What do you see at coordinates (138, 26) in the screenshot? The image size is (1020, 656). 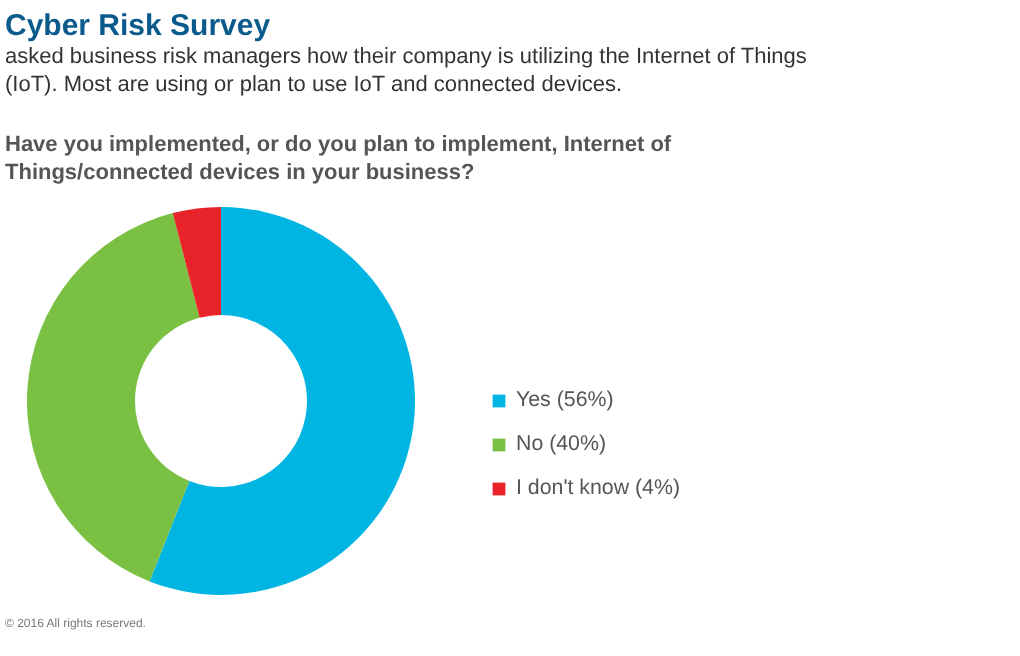 I see `chart-title: Cyber Risk Survey` at bounding box center [138, 26].